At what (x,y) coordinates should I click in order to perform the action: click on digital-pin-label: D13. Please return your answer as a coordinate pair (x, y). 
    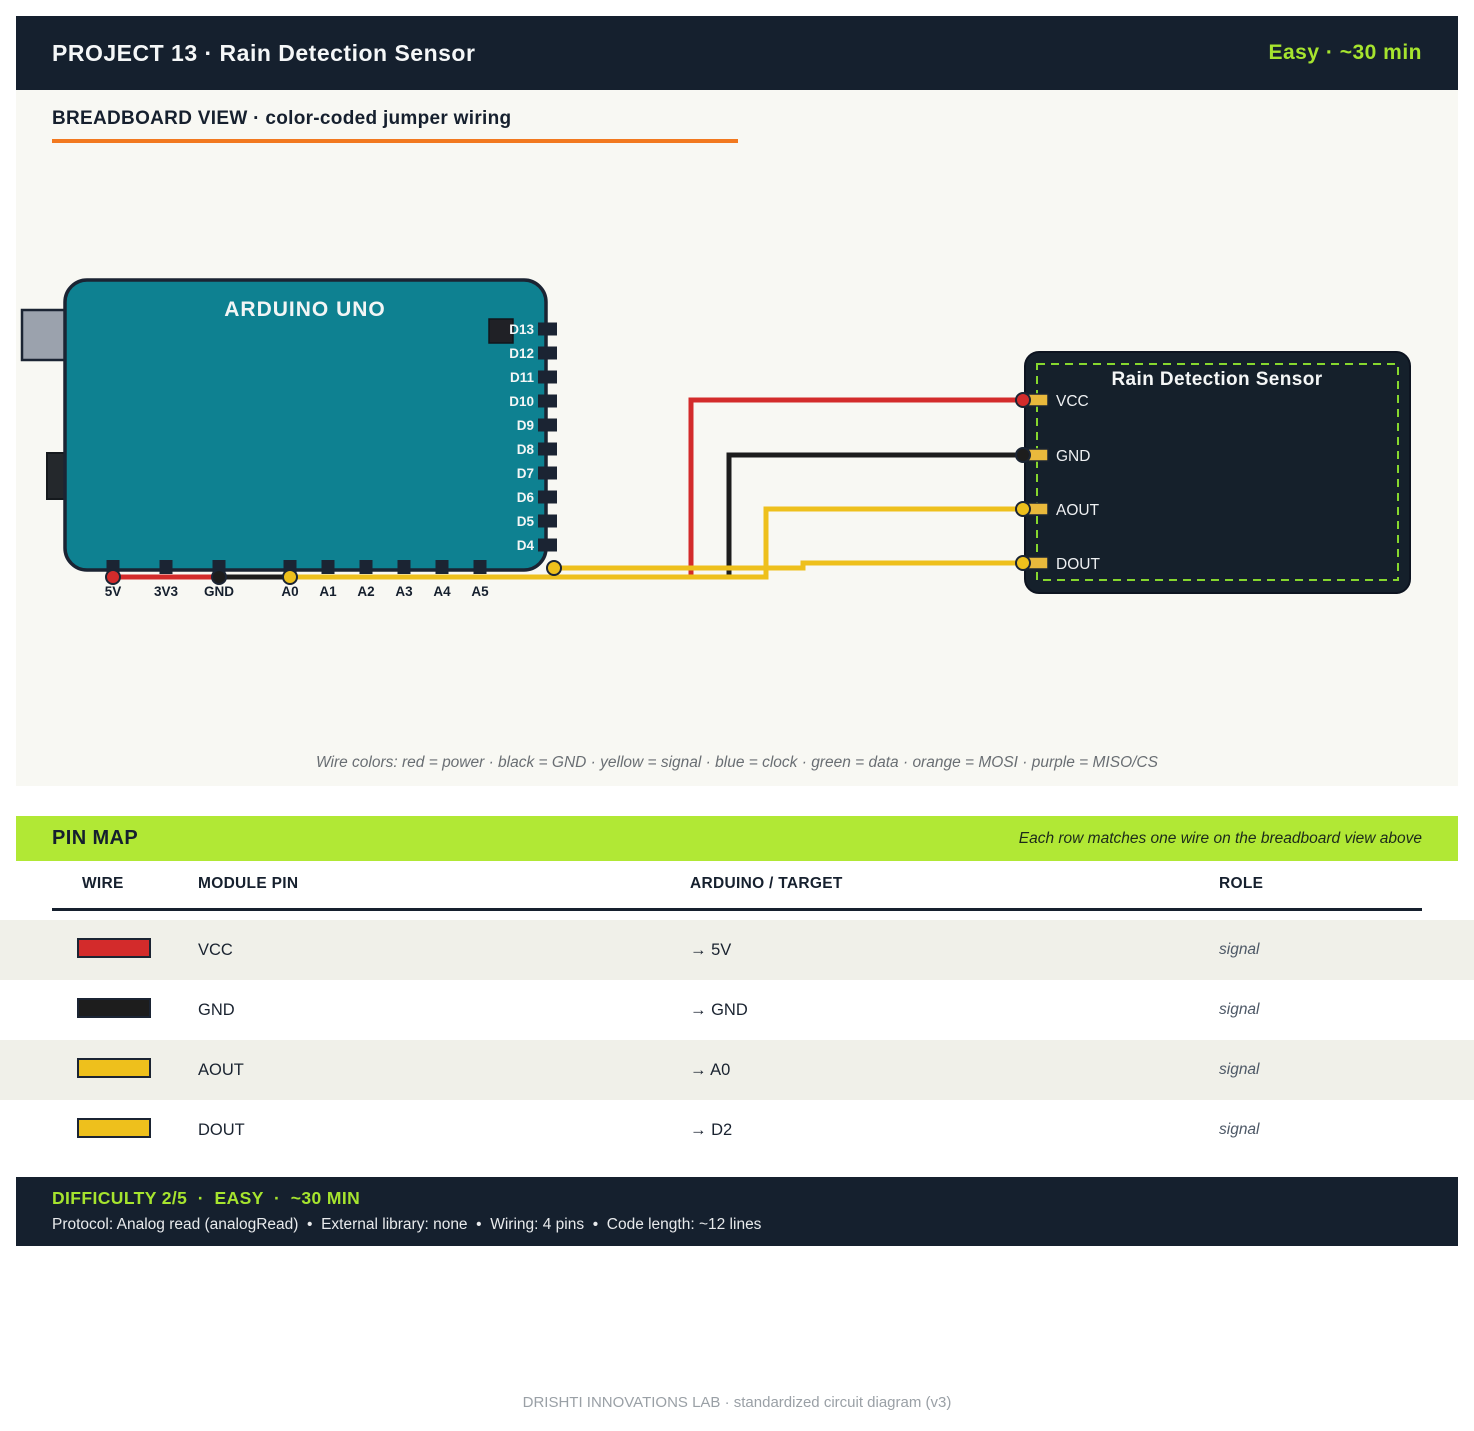
    Looking at the image, I should click on (521, 329).